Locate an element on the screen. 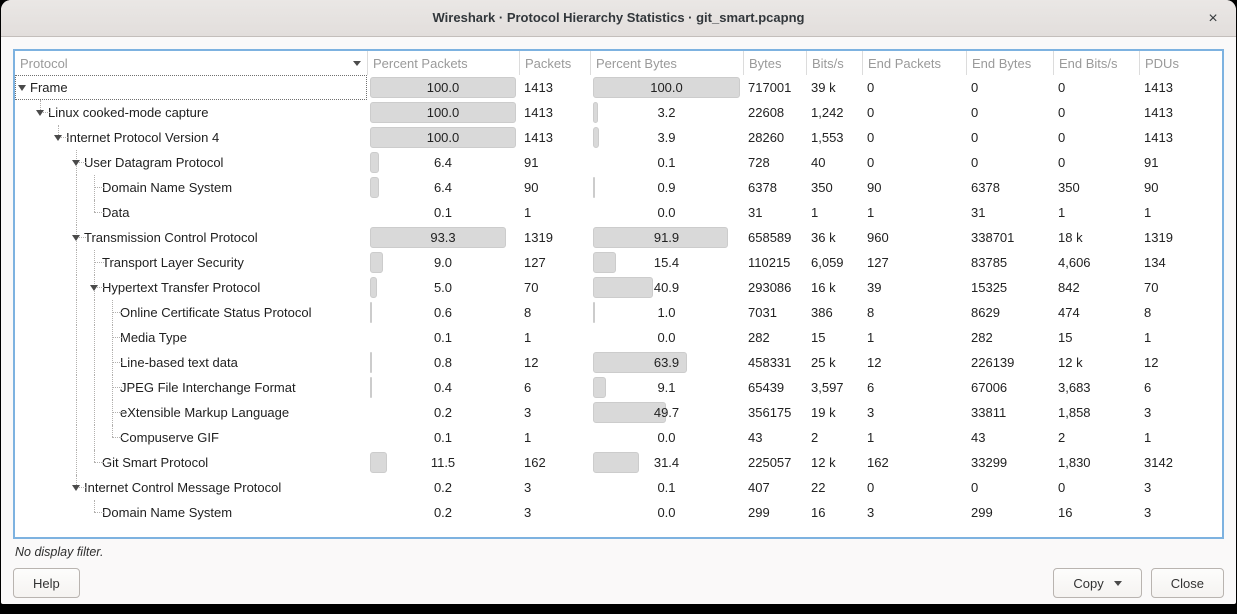 The height and width of the screenshot is (614, 1237). protocol-cell: User Datagram Protocol is located at coordinates (191, 162).